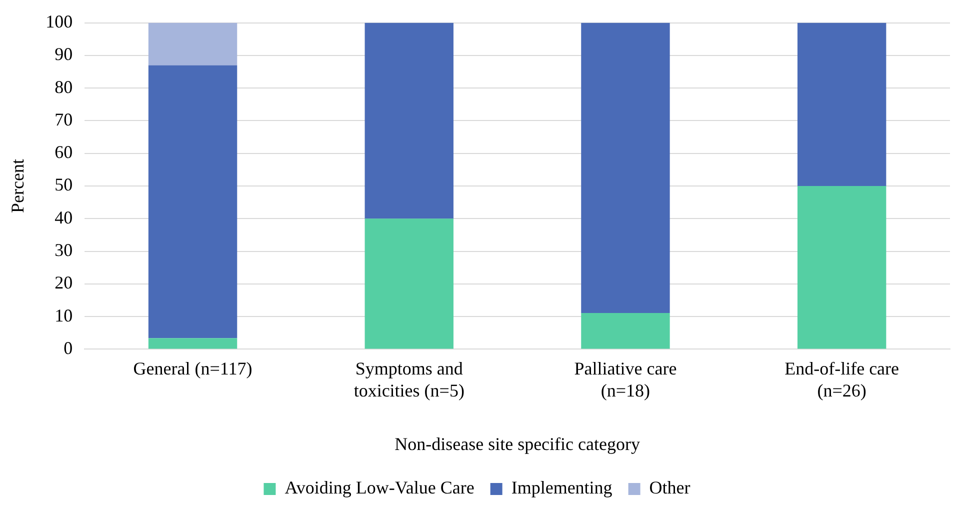 The height and width of the screenshot is (508, 954). What do you see at coordinates (63, 184) in the screenshot?
I see `y-tick-label: 50` at bounding box center [63, 184].